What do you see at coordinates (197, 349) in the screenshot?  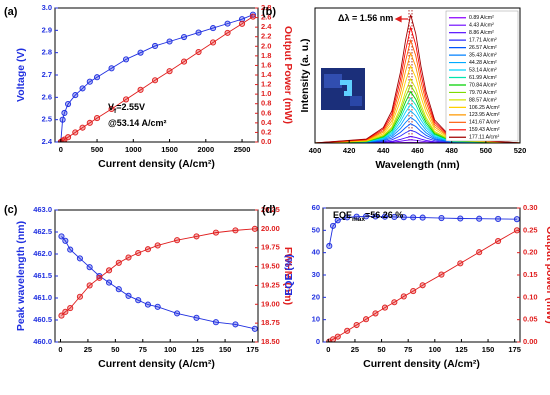 I see `x-tick-label: 125` at bounding box center [197, 349].